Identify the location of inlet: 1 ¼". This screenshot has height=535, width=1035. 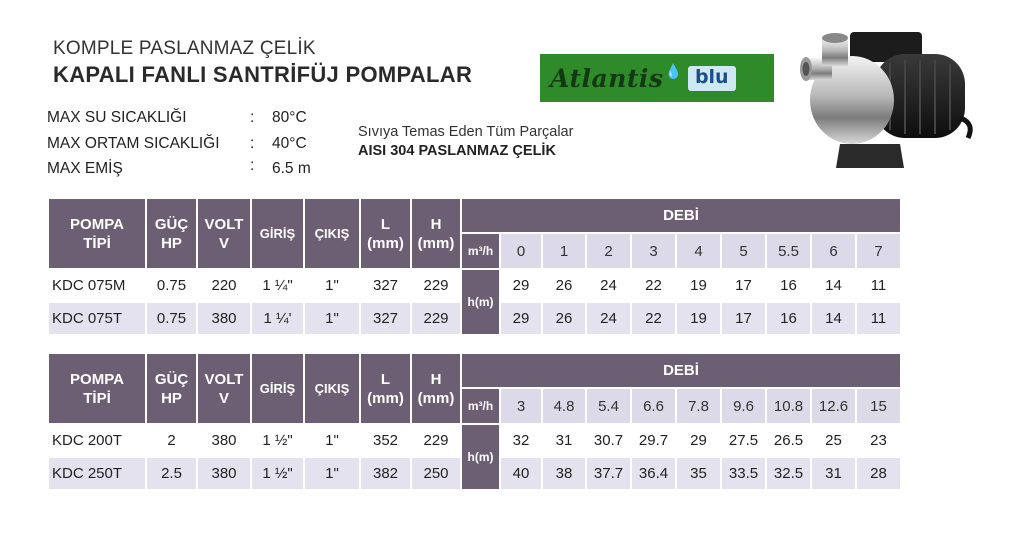
(277, 285).